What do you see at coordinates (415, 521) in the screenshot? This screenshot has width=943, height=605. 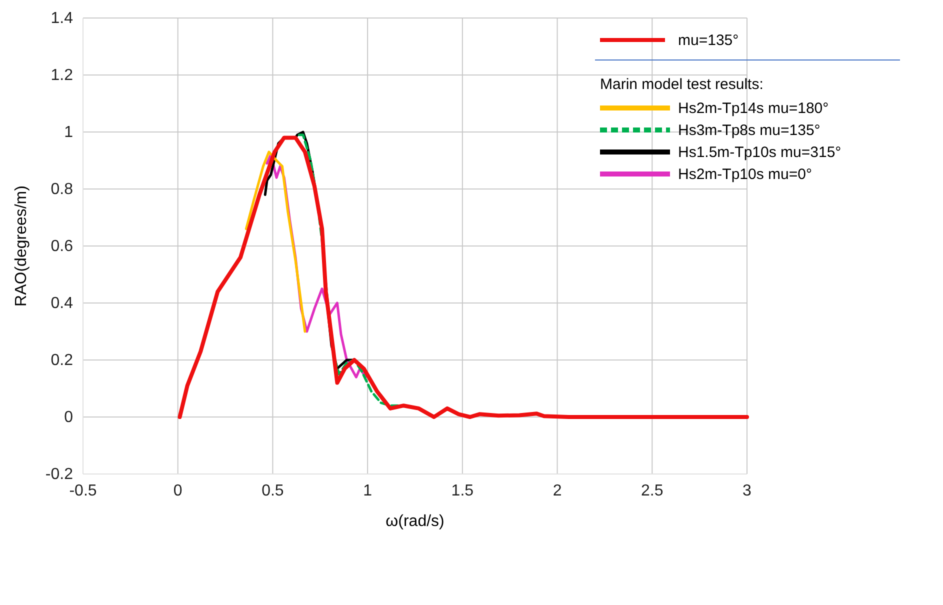 I see `x-axis-title: ω(rad/s)` at bounding box center [415, 521].